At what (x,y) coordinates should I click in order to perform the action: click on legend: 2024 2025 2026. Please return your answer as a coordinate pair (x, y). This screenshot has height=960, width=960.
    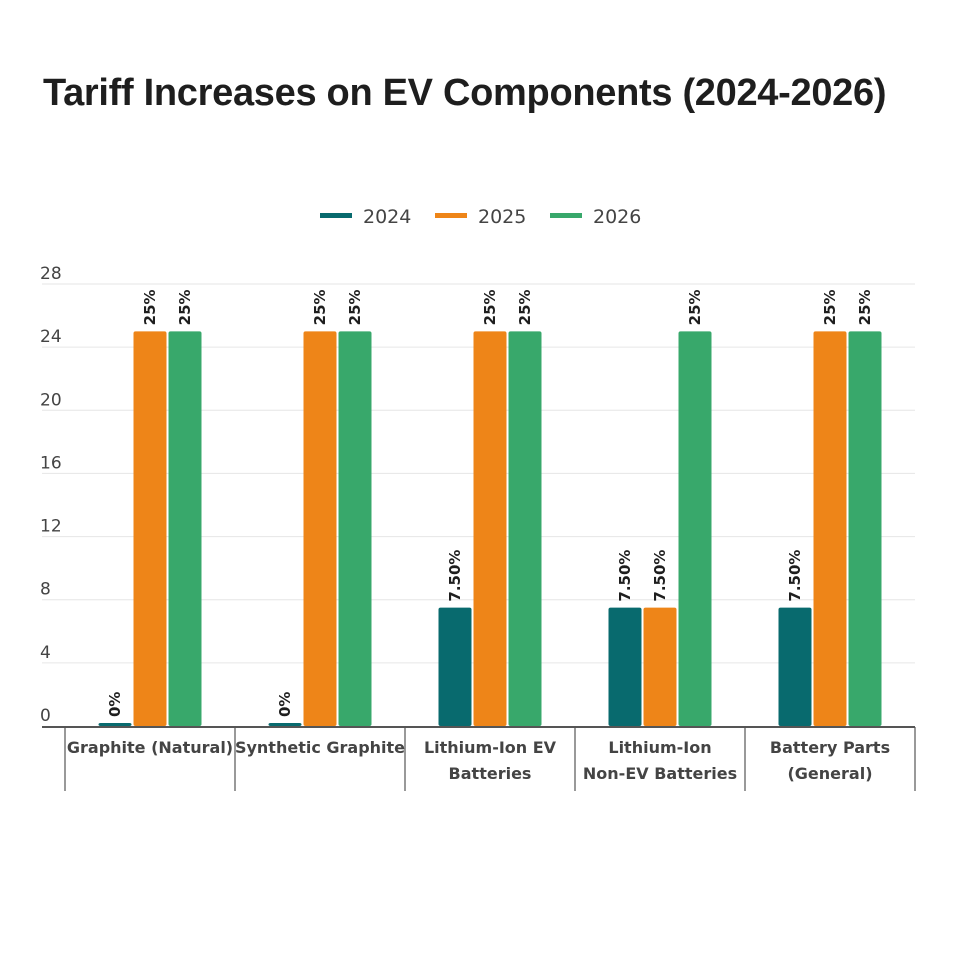
    Looking at the image, I should click on (480, 217).